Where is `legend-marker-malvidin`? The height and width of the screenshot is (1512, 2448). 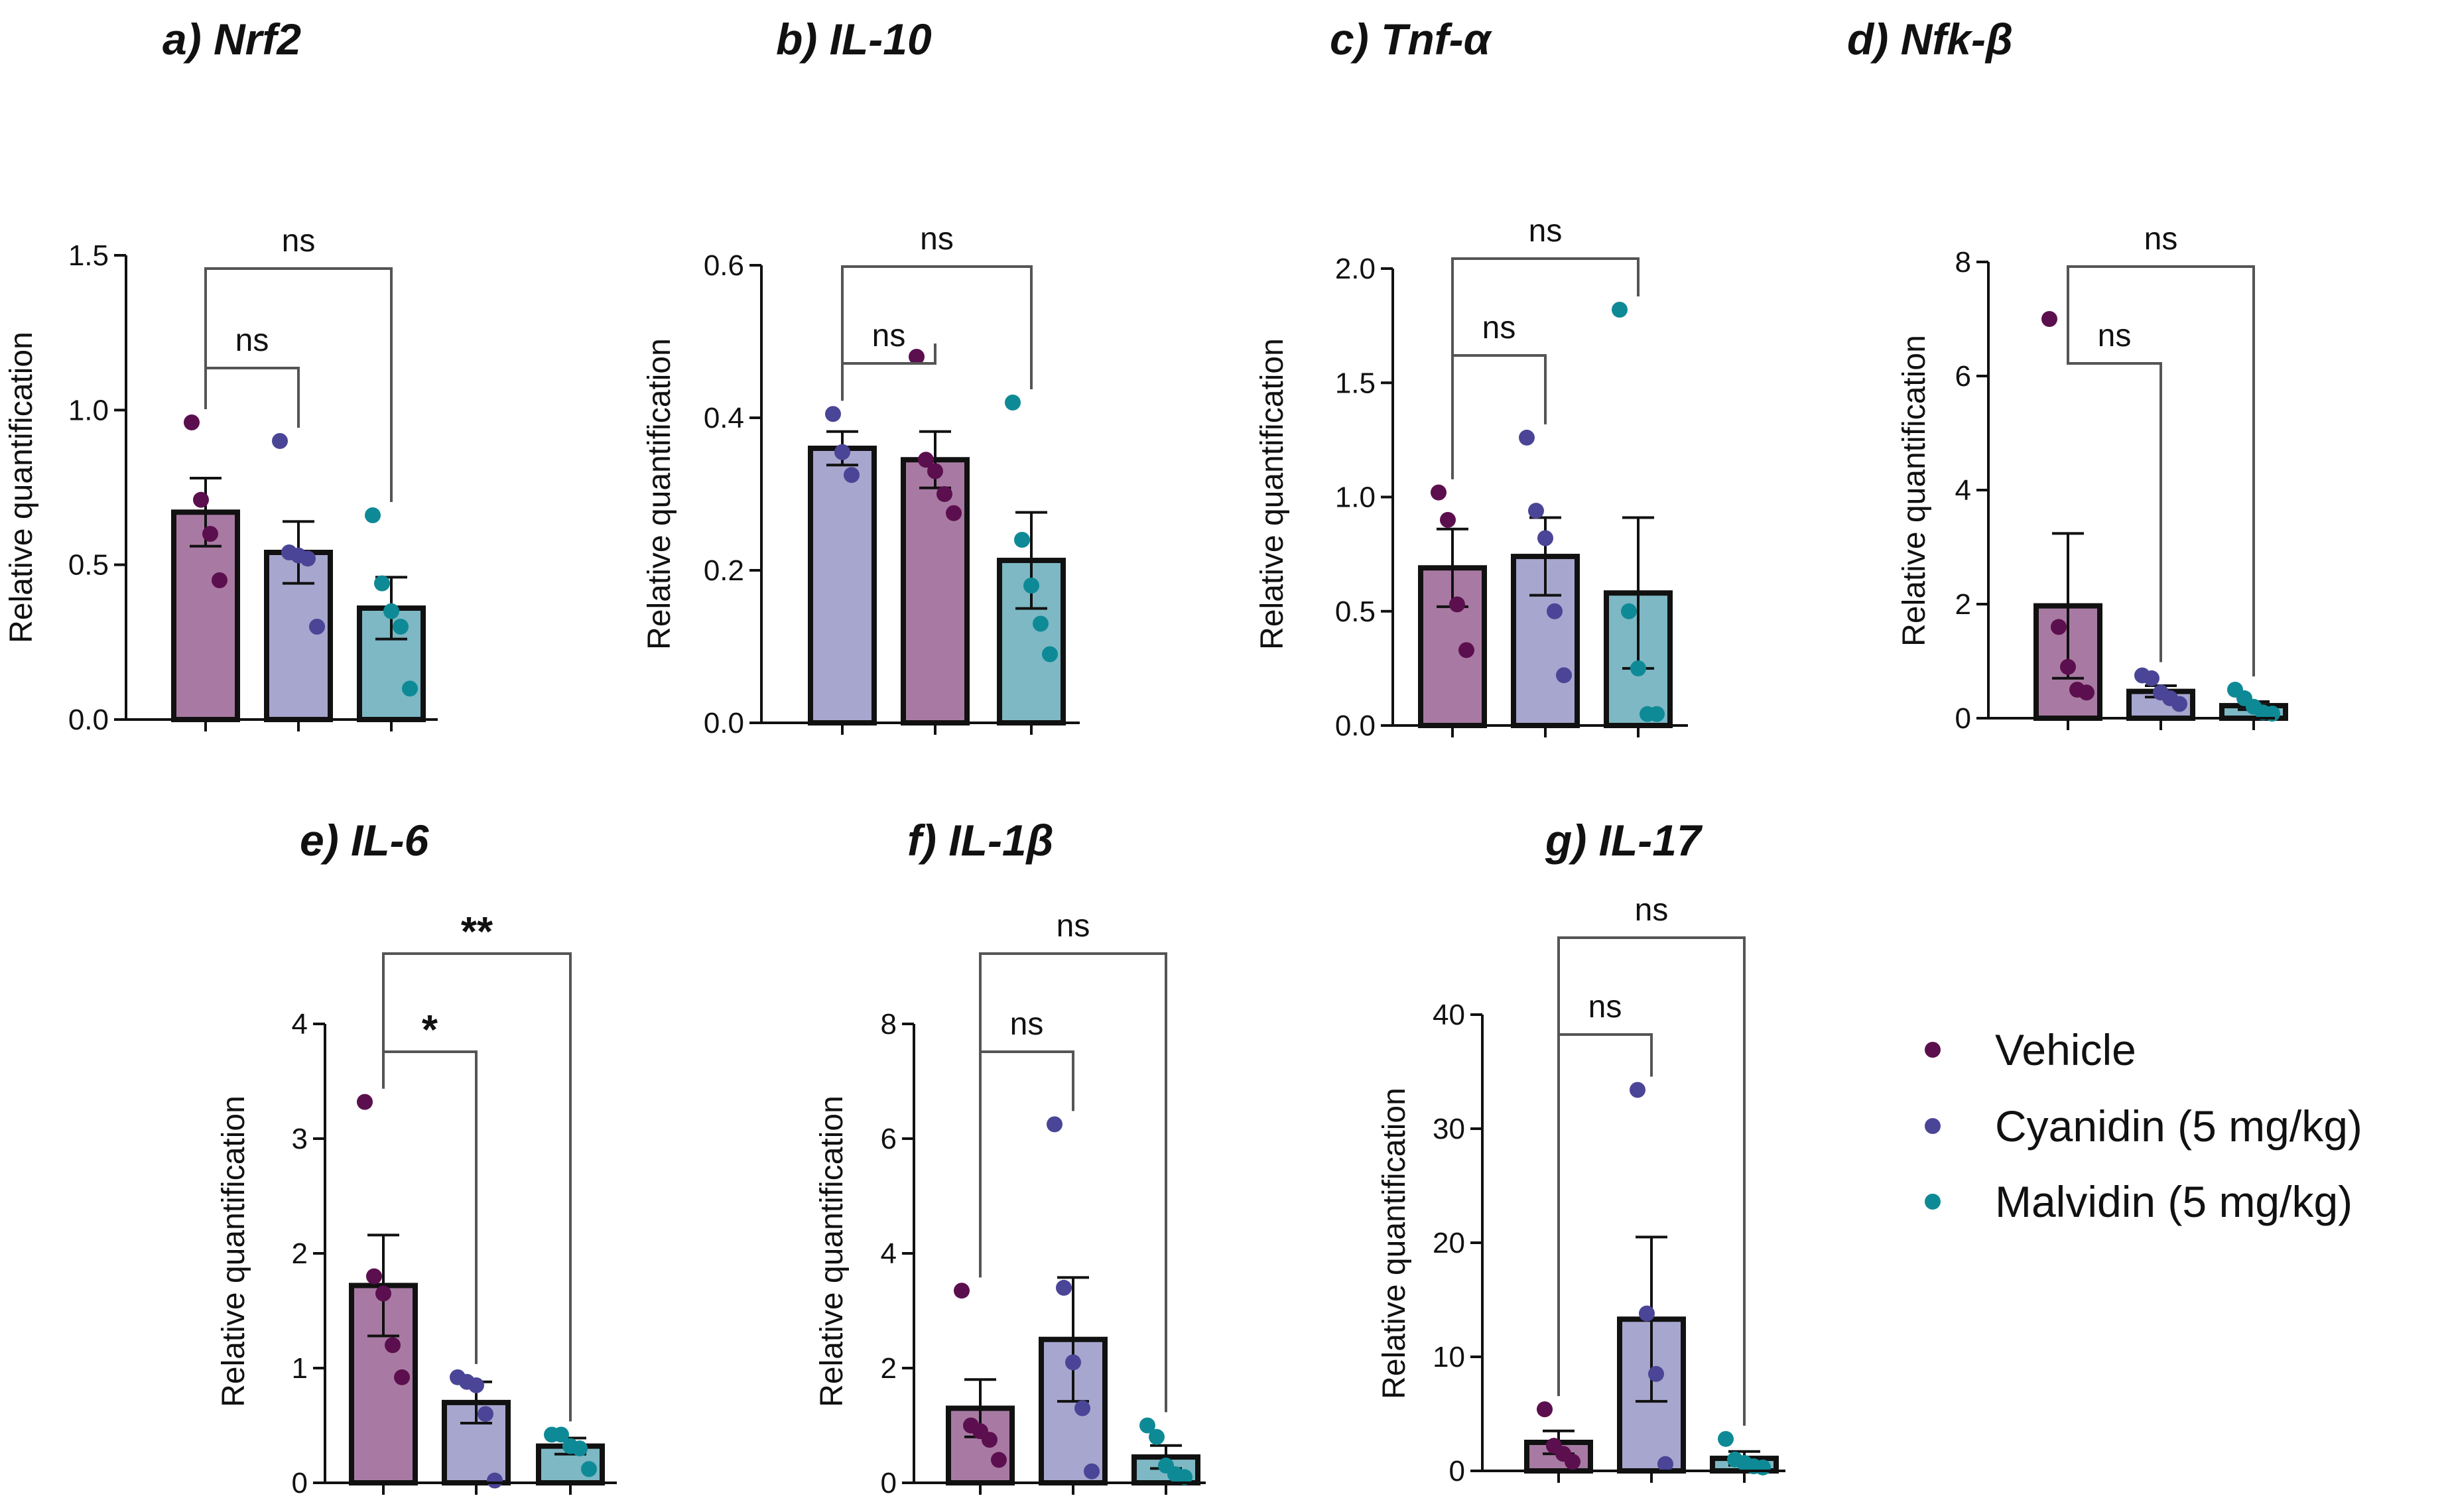
legend-marker-malvidin is located at coordinates (1933, 1202).